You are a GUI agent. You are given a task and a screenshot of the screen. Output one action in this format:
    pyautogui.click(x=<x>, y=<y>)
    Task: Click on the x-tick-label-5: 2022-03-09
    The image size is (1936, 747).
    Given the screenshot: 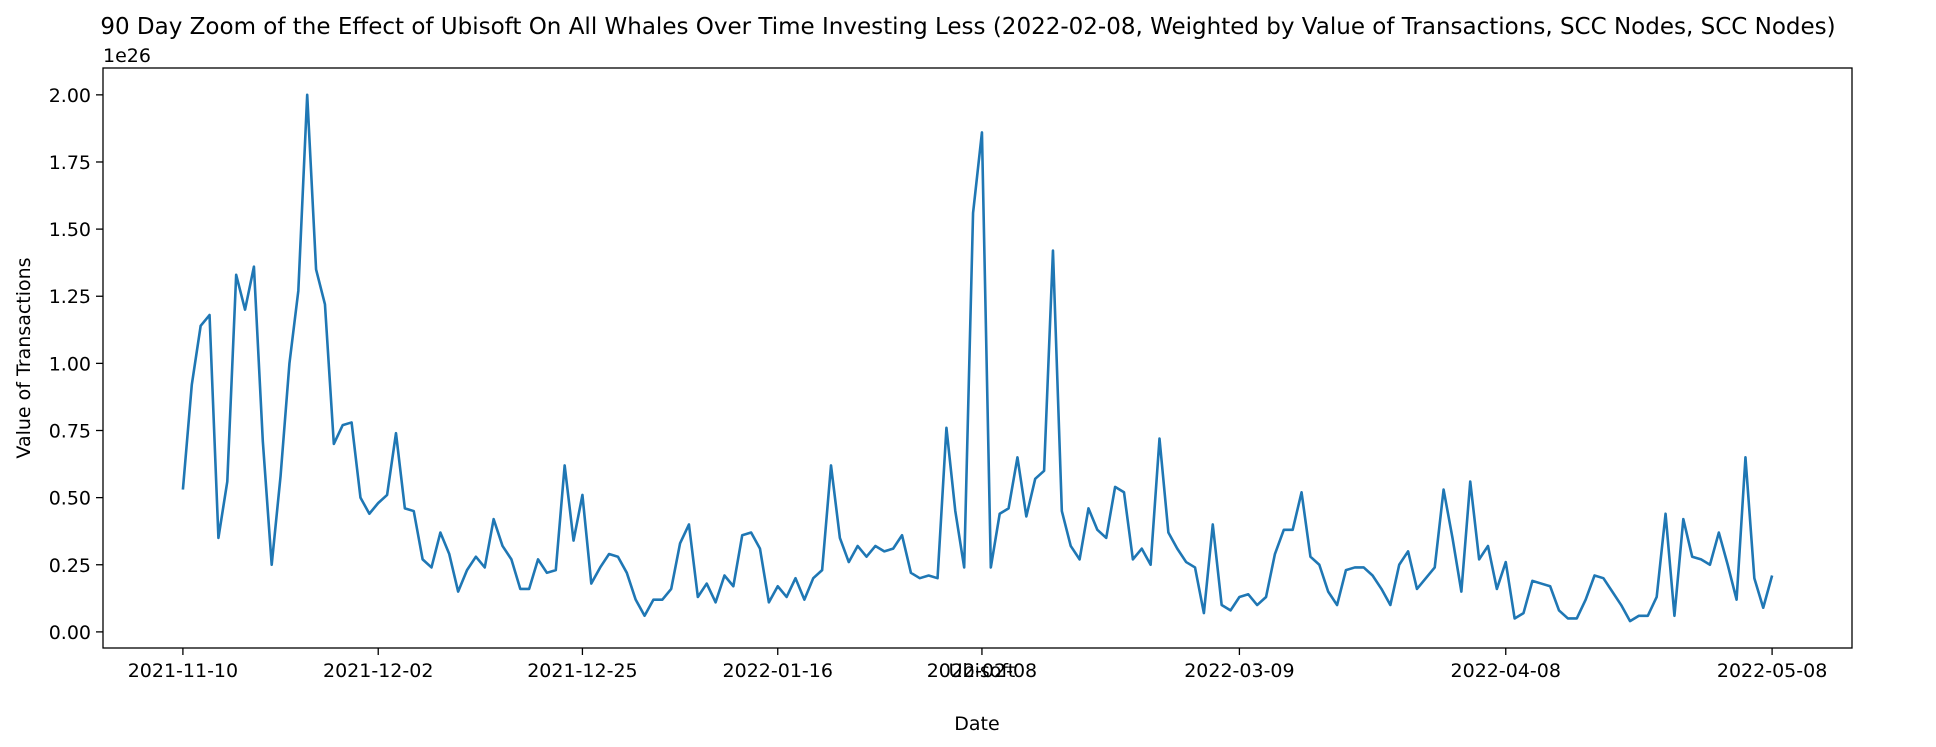 What is the action you would take?
    pyautogui.click(x=1239, y=671)
    